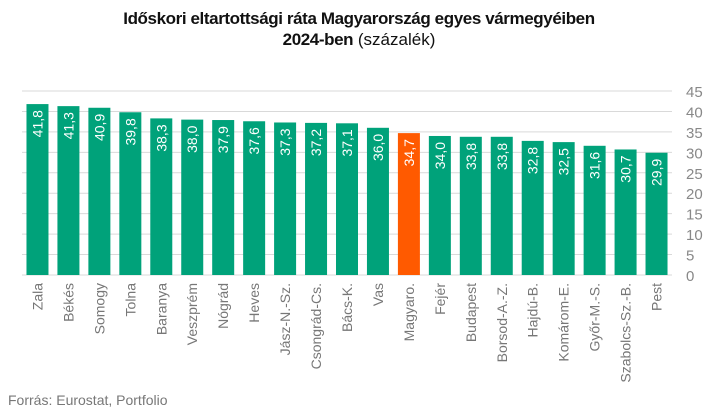 This screenshot has height=415, width=718. Describe the element at coordinates (502, 322) in the screenshot. I see `x-tick-label: Borsod-A.-Z.` at that location.